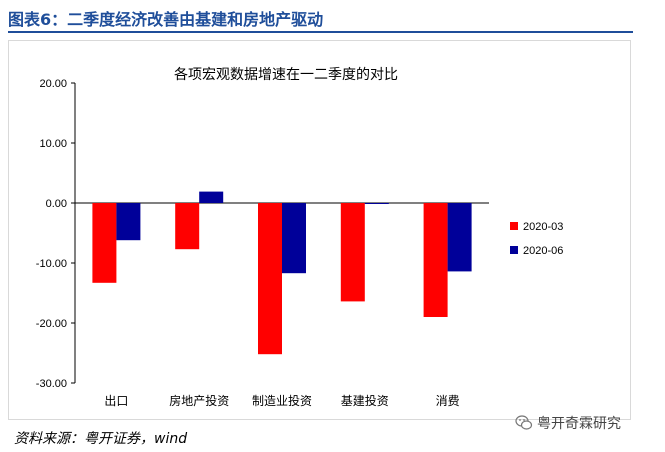  I want to click on watermark-text: 粤开奇霖研究, so click(579, 424).